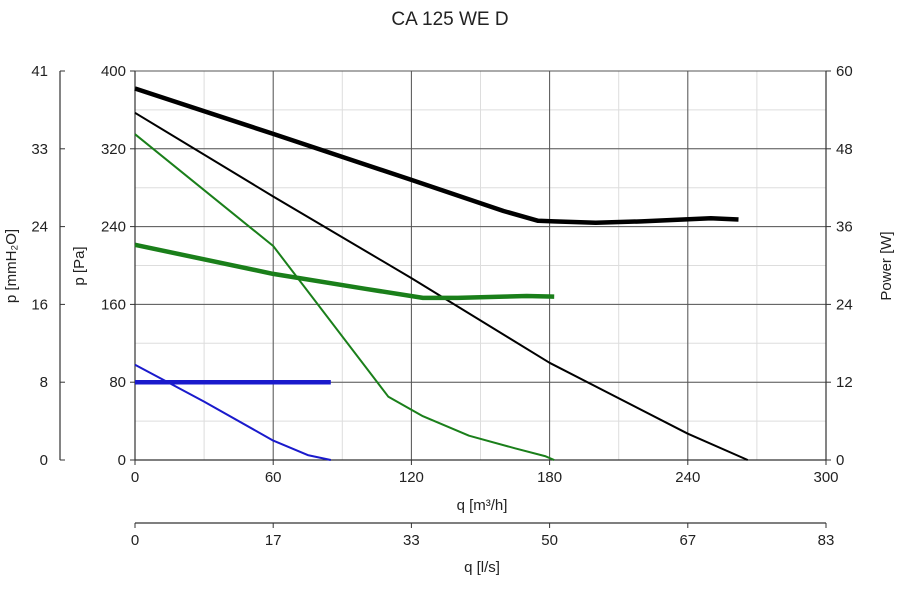 The height and width of the screenshot is (600, 900). I want to click on power-curve, so click(344, 271).